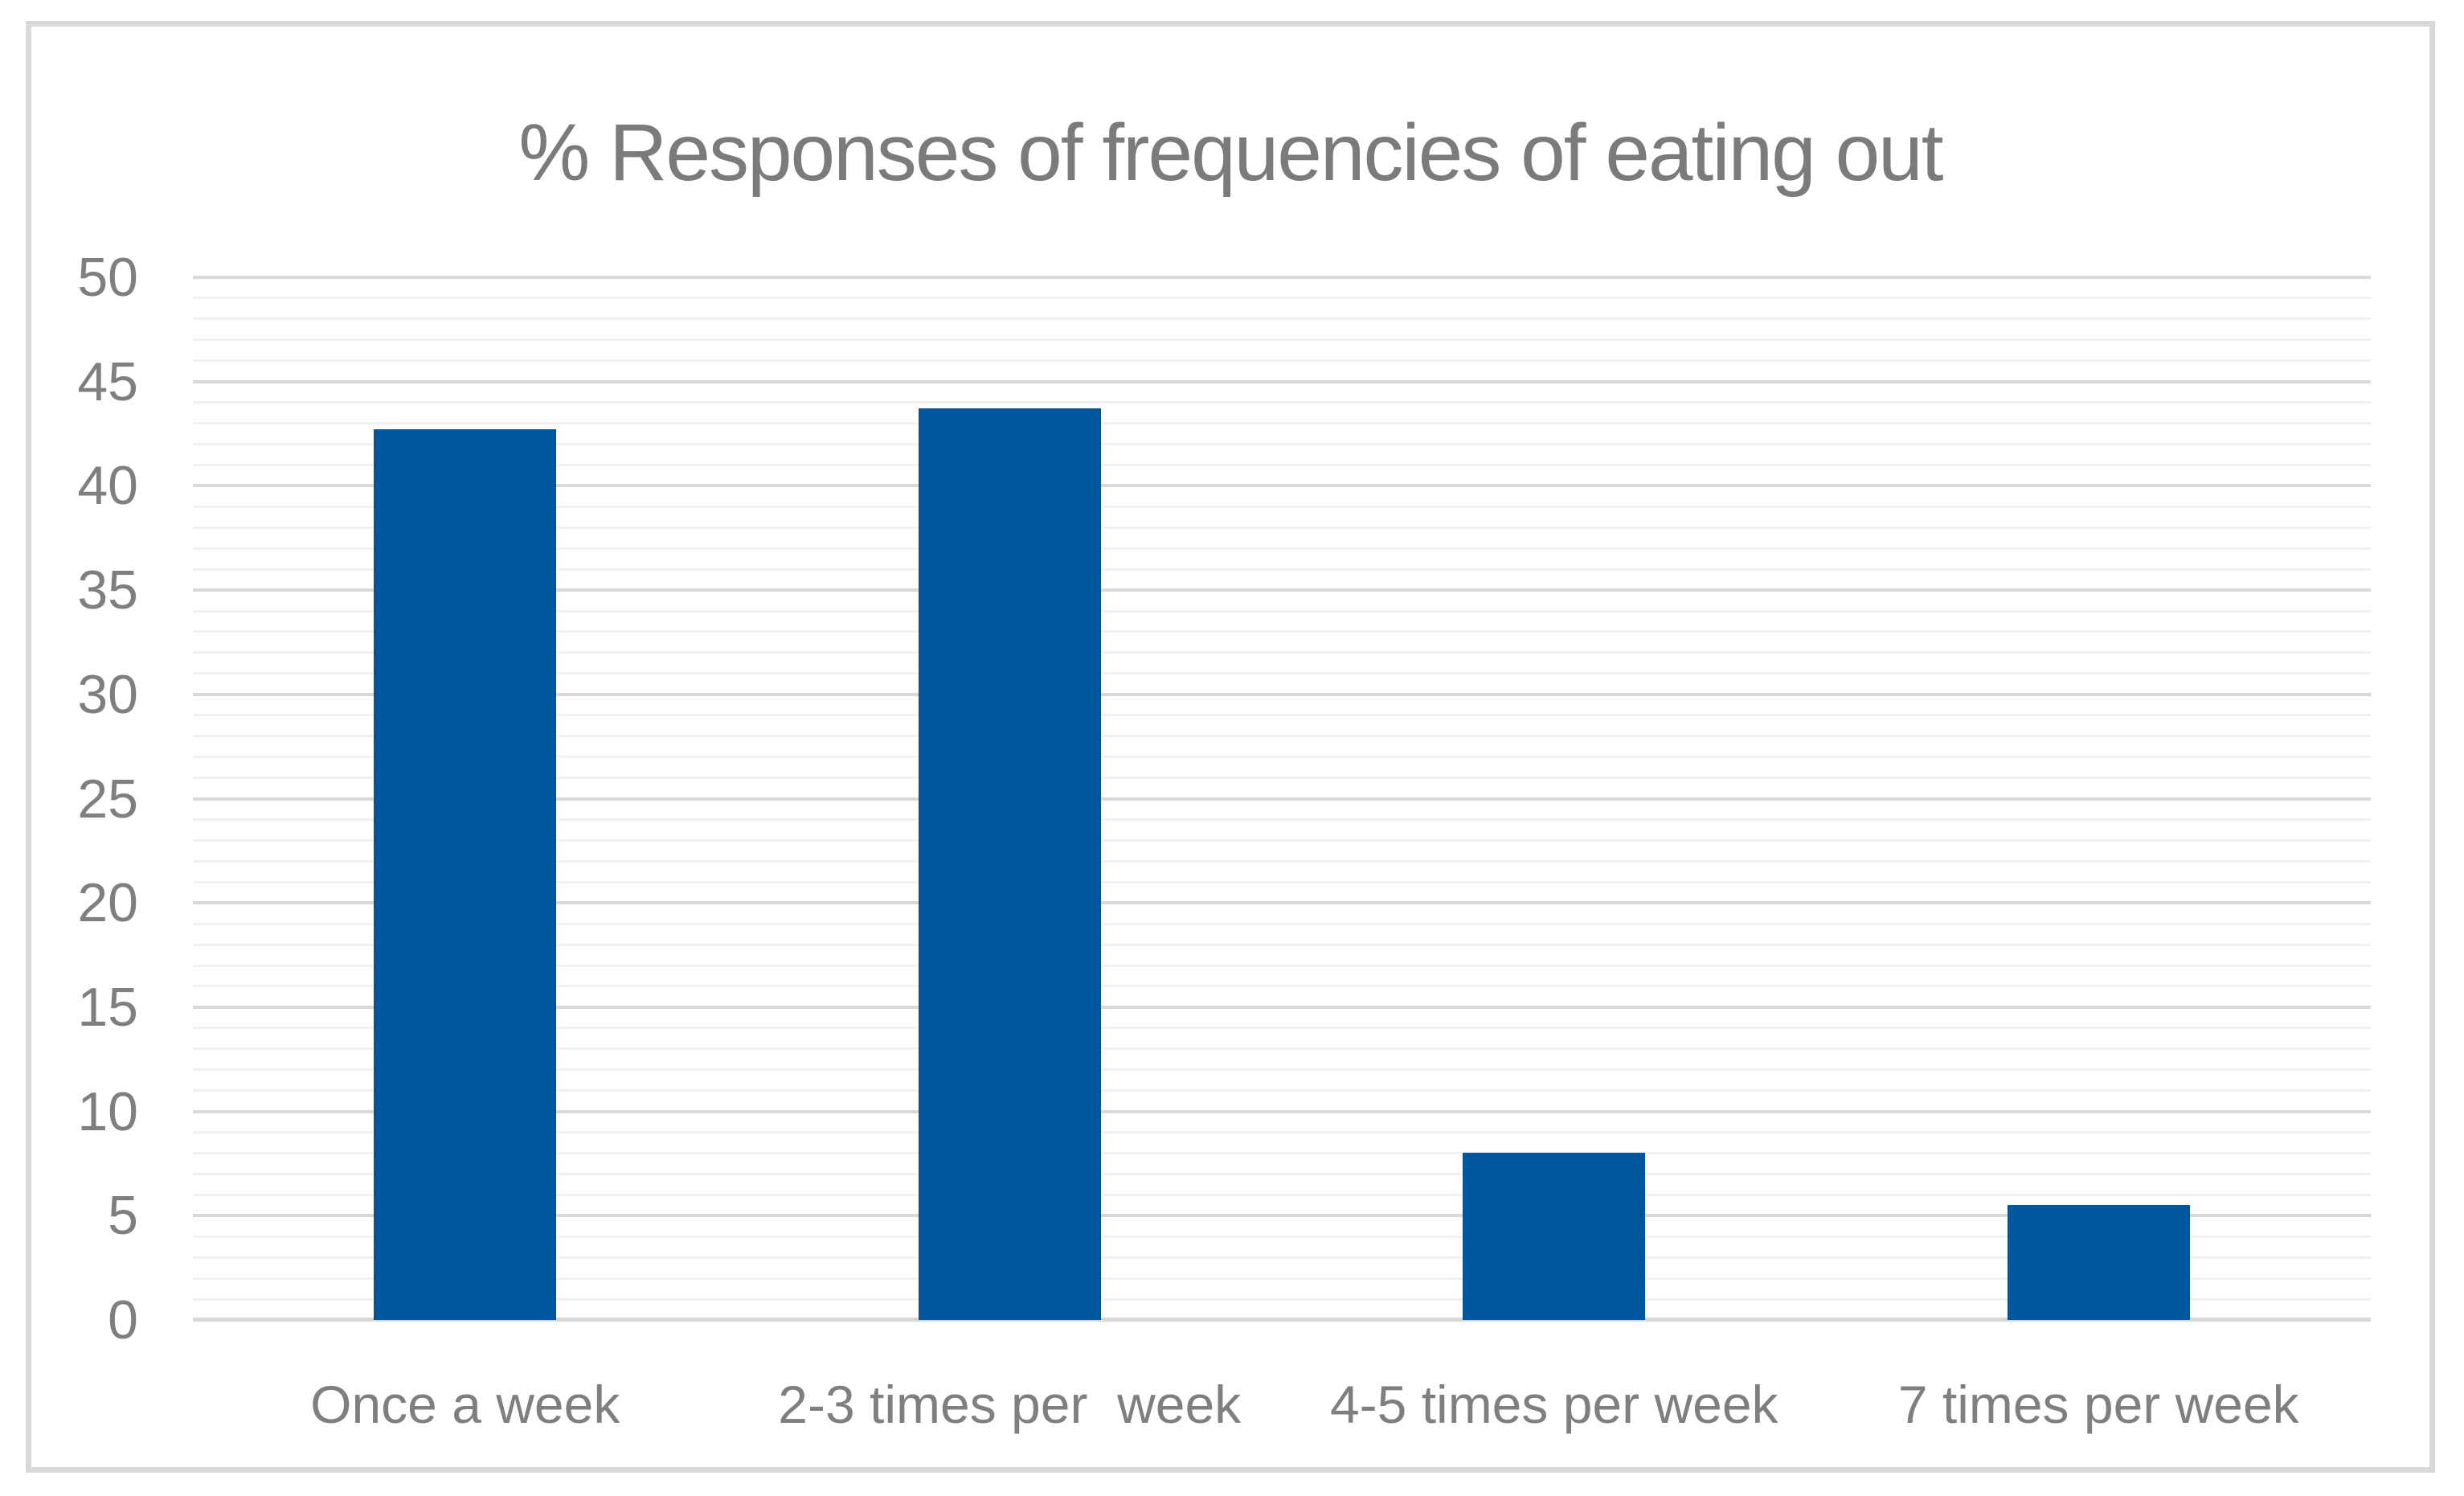 The image size is (2464, 1496). What do you see at coordinates (1553, 1404) in the screenshot?
I see `x-category-label-4-5-times-per-week: 4-5 times per week` at bounding box center [1553, 1404].